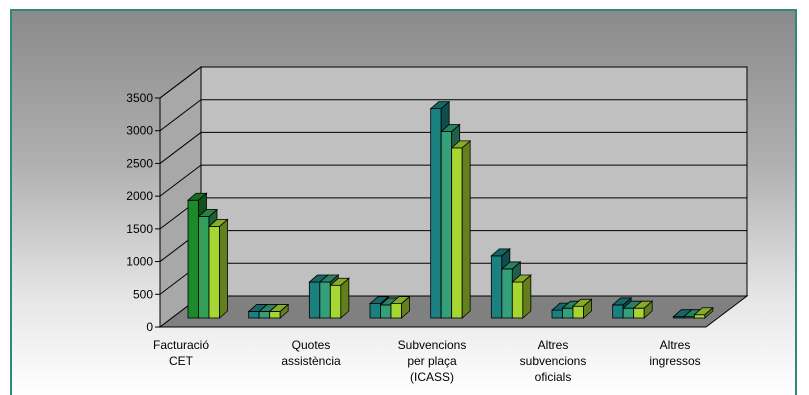 This screenshot has height=395, width=809. I want to click on x-category-label: Facturació, so click(181, 345).